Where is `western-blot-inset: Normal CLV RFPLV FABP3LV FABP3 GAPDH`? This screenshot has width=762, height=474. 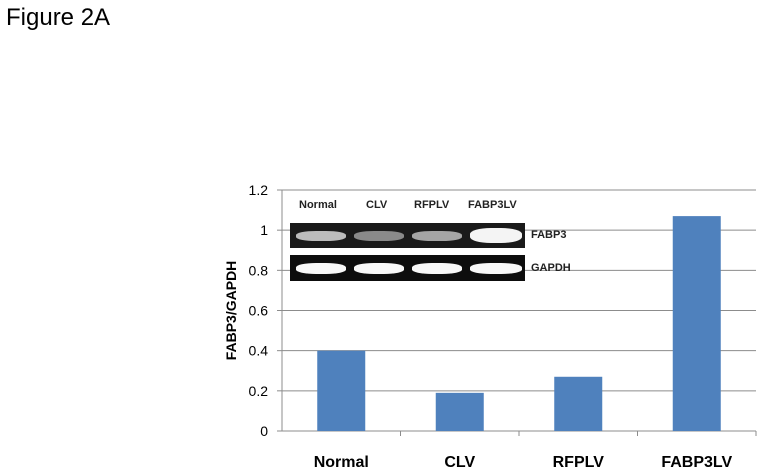 western-blot-inset: Normal CLV RFPLV FABP3LV FABP3 GAPDH is located at coordinates (430, 241).